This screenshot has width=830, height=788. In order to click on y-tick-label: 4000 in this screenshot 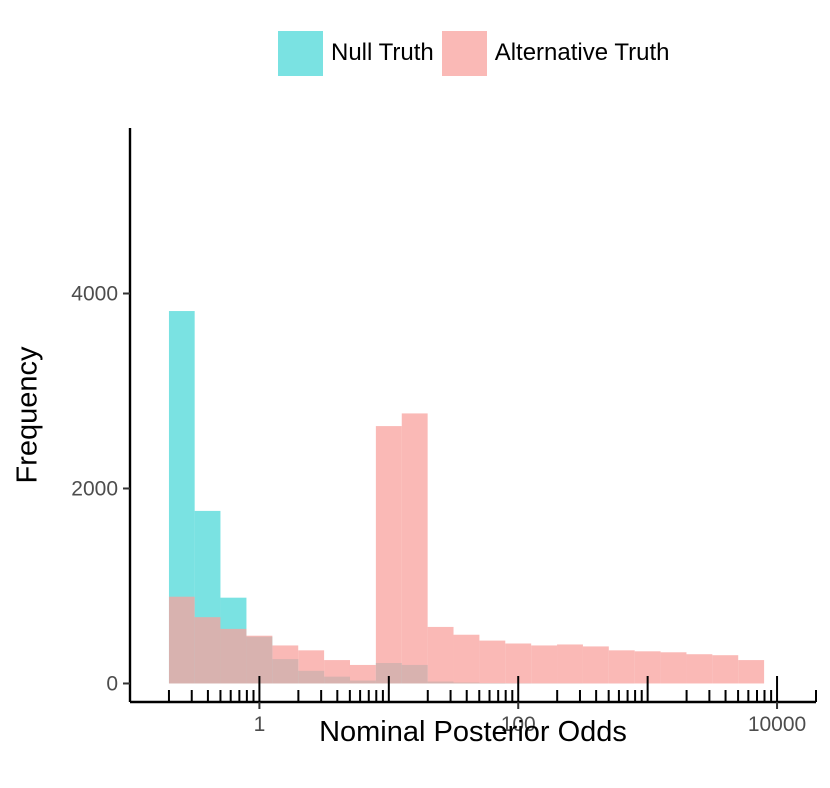, I will do `click(94, 293)`.